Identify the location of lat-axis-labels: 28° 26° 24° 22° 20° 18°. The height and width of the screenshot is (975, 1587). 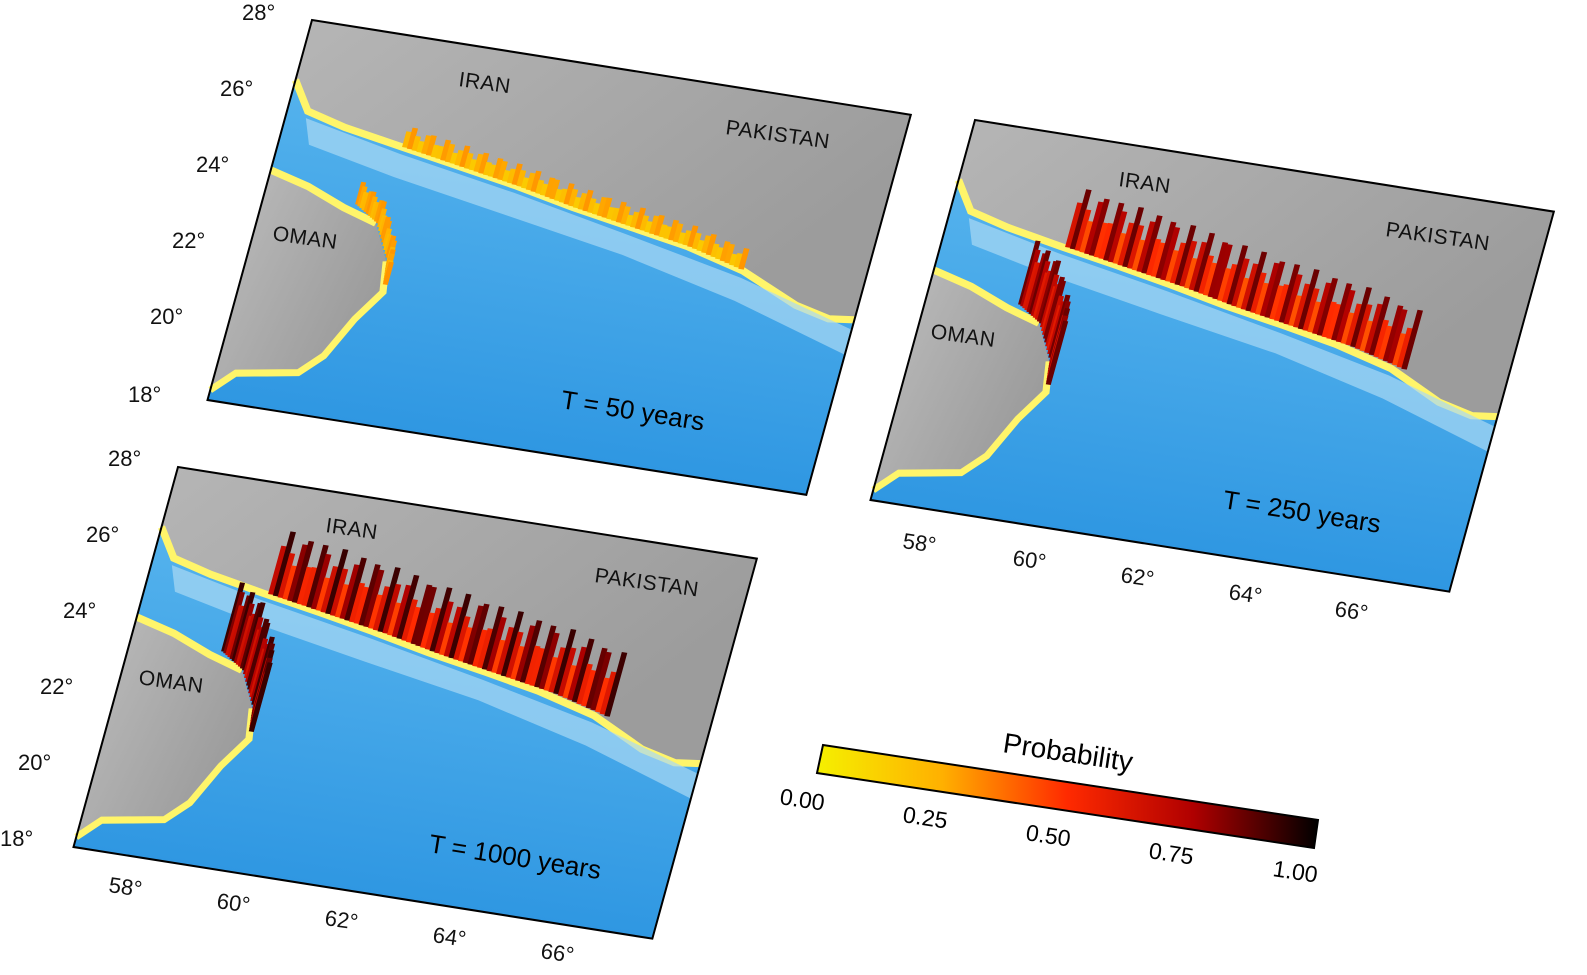
(70, 648).